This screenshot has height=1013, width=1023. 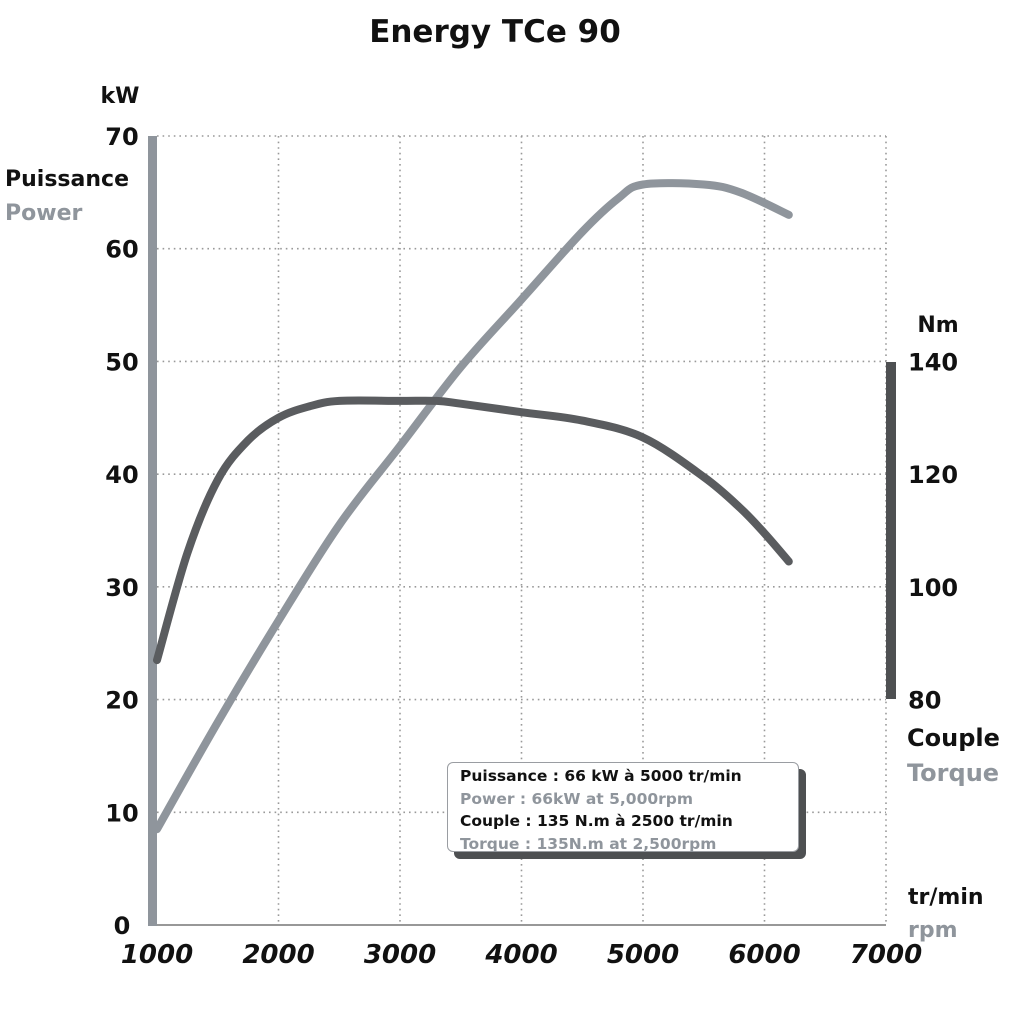 What do you see at coordinates (157, 955) in the screenshot?
I see `x-tick-label: 1000` at bounding box center [157, 955].